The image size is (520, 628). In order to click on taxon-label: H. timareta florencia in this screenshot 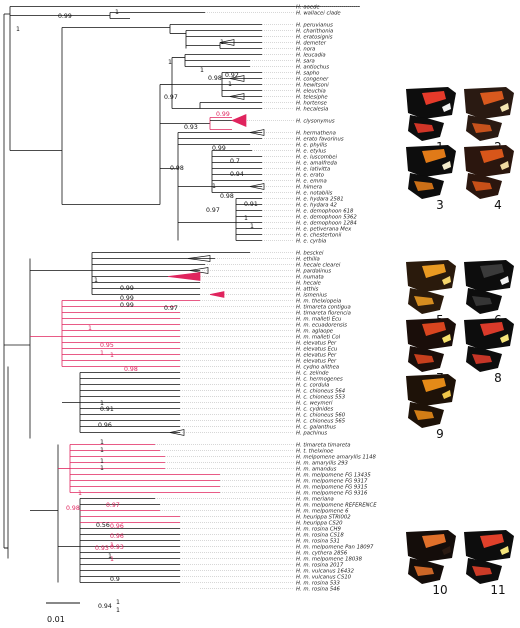, I will do `click(323, 313)`.